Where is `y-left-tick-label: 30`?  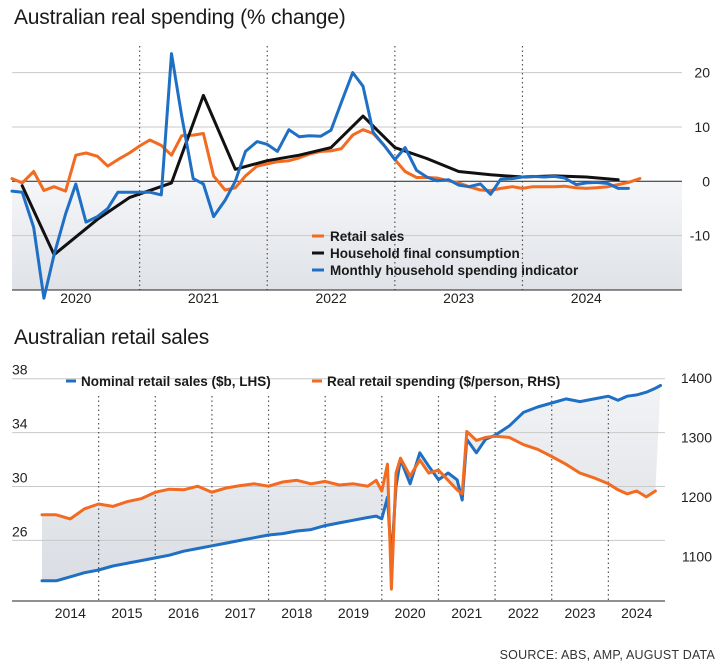
y-left-tick-label: 30 is located at coordinates (20, 478).